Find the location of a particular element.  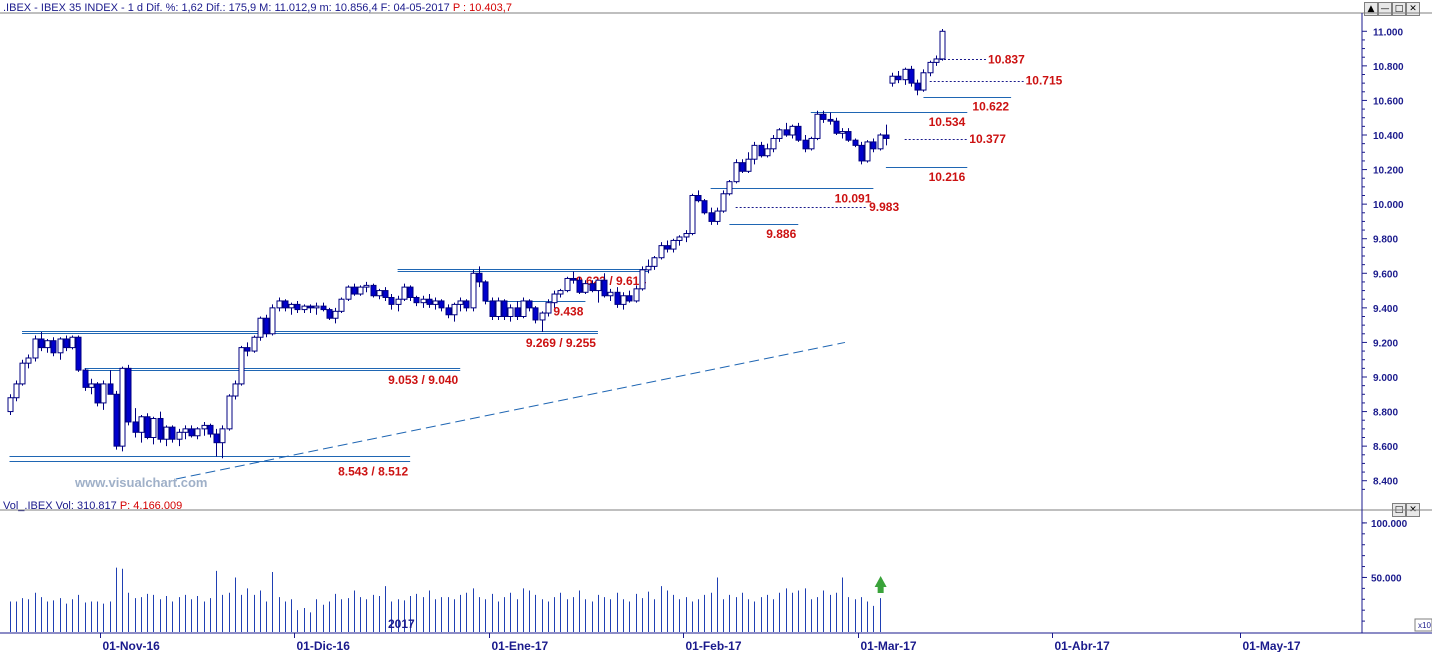

cursor-price: P : 10.403,7 is located at coordinates (482, 8).